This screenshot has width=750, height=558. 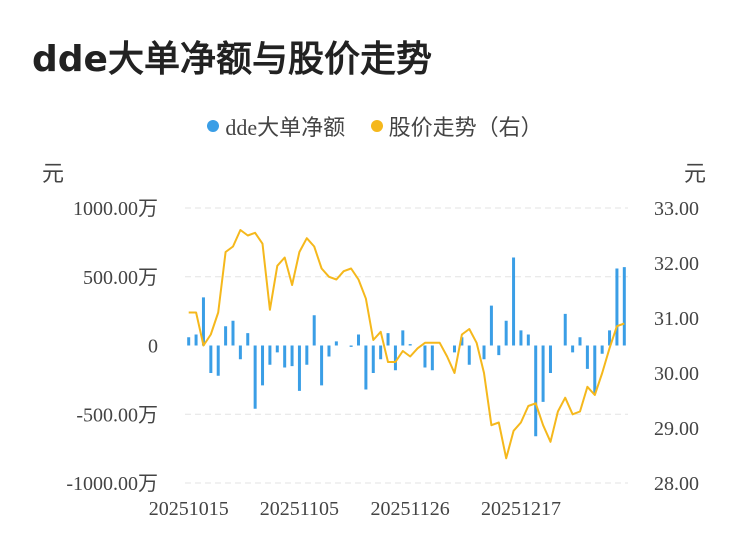 What do you see at coordinates (676, 374) in the screenshot?
I see `right-tick-label: 30.00` at bounding box center [676, 374].